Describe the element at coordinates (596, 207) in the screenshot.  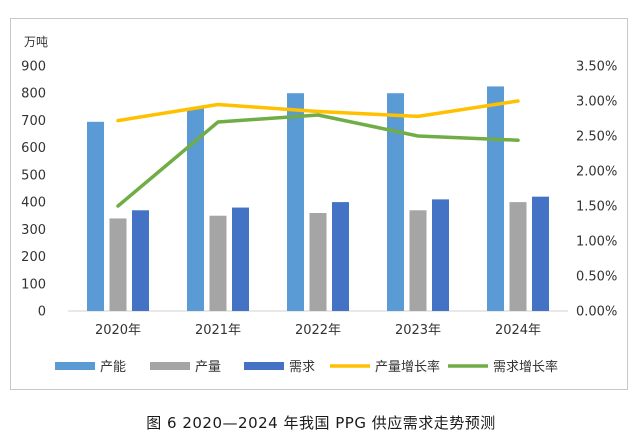
I see `y2-tick-label: 1.50%` at that location.